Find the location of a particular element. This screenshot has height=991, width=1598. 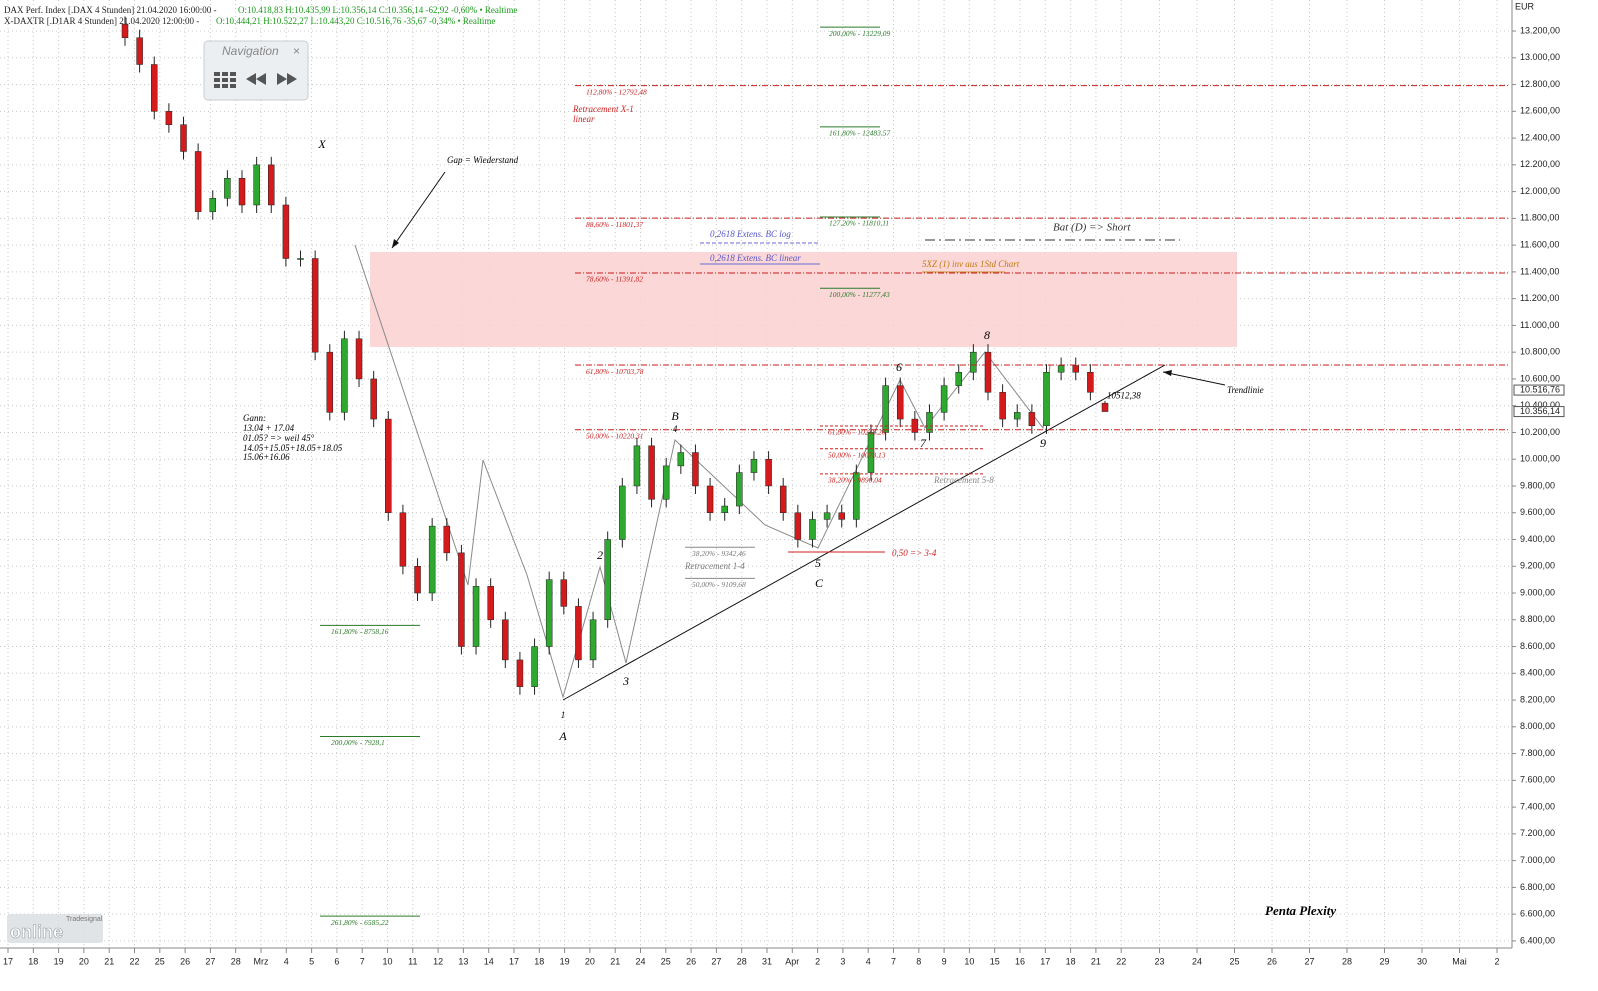

level-label: 112,80% - 12792,48 is located at coordinates (616, 91).